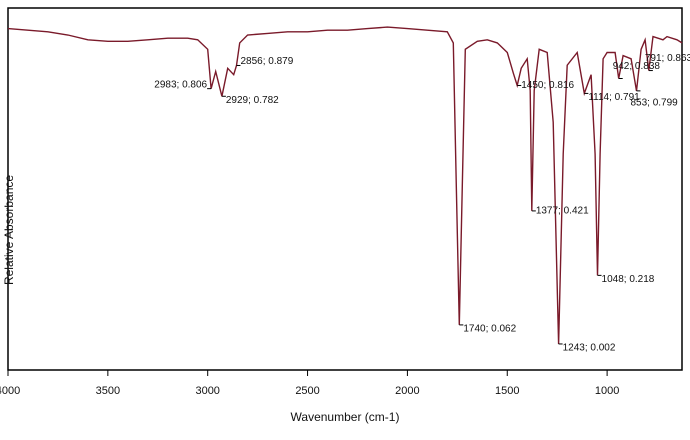 The image size is (690, 440). Describe the element at coordinates (180, 84) in the screenshot. I see `peak-label: 2983; 0.806` at that location.